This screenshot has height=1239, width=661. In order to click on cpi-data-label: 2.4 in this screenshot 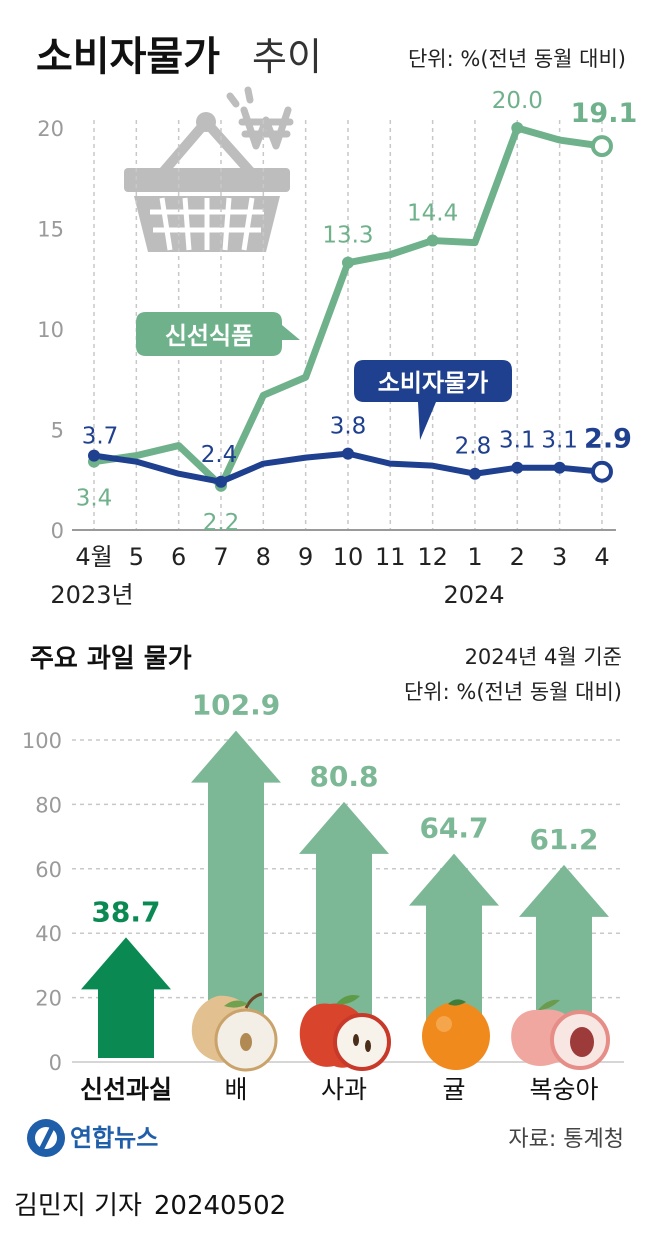, I will do `click(219, 455)`.